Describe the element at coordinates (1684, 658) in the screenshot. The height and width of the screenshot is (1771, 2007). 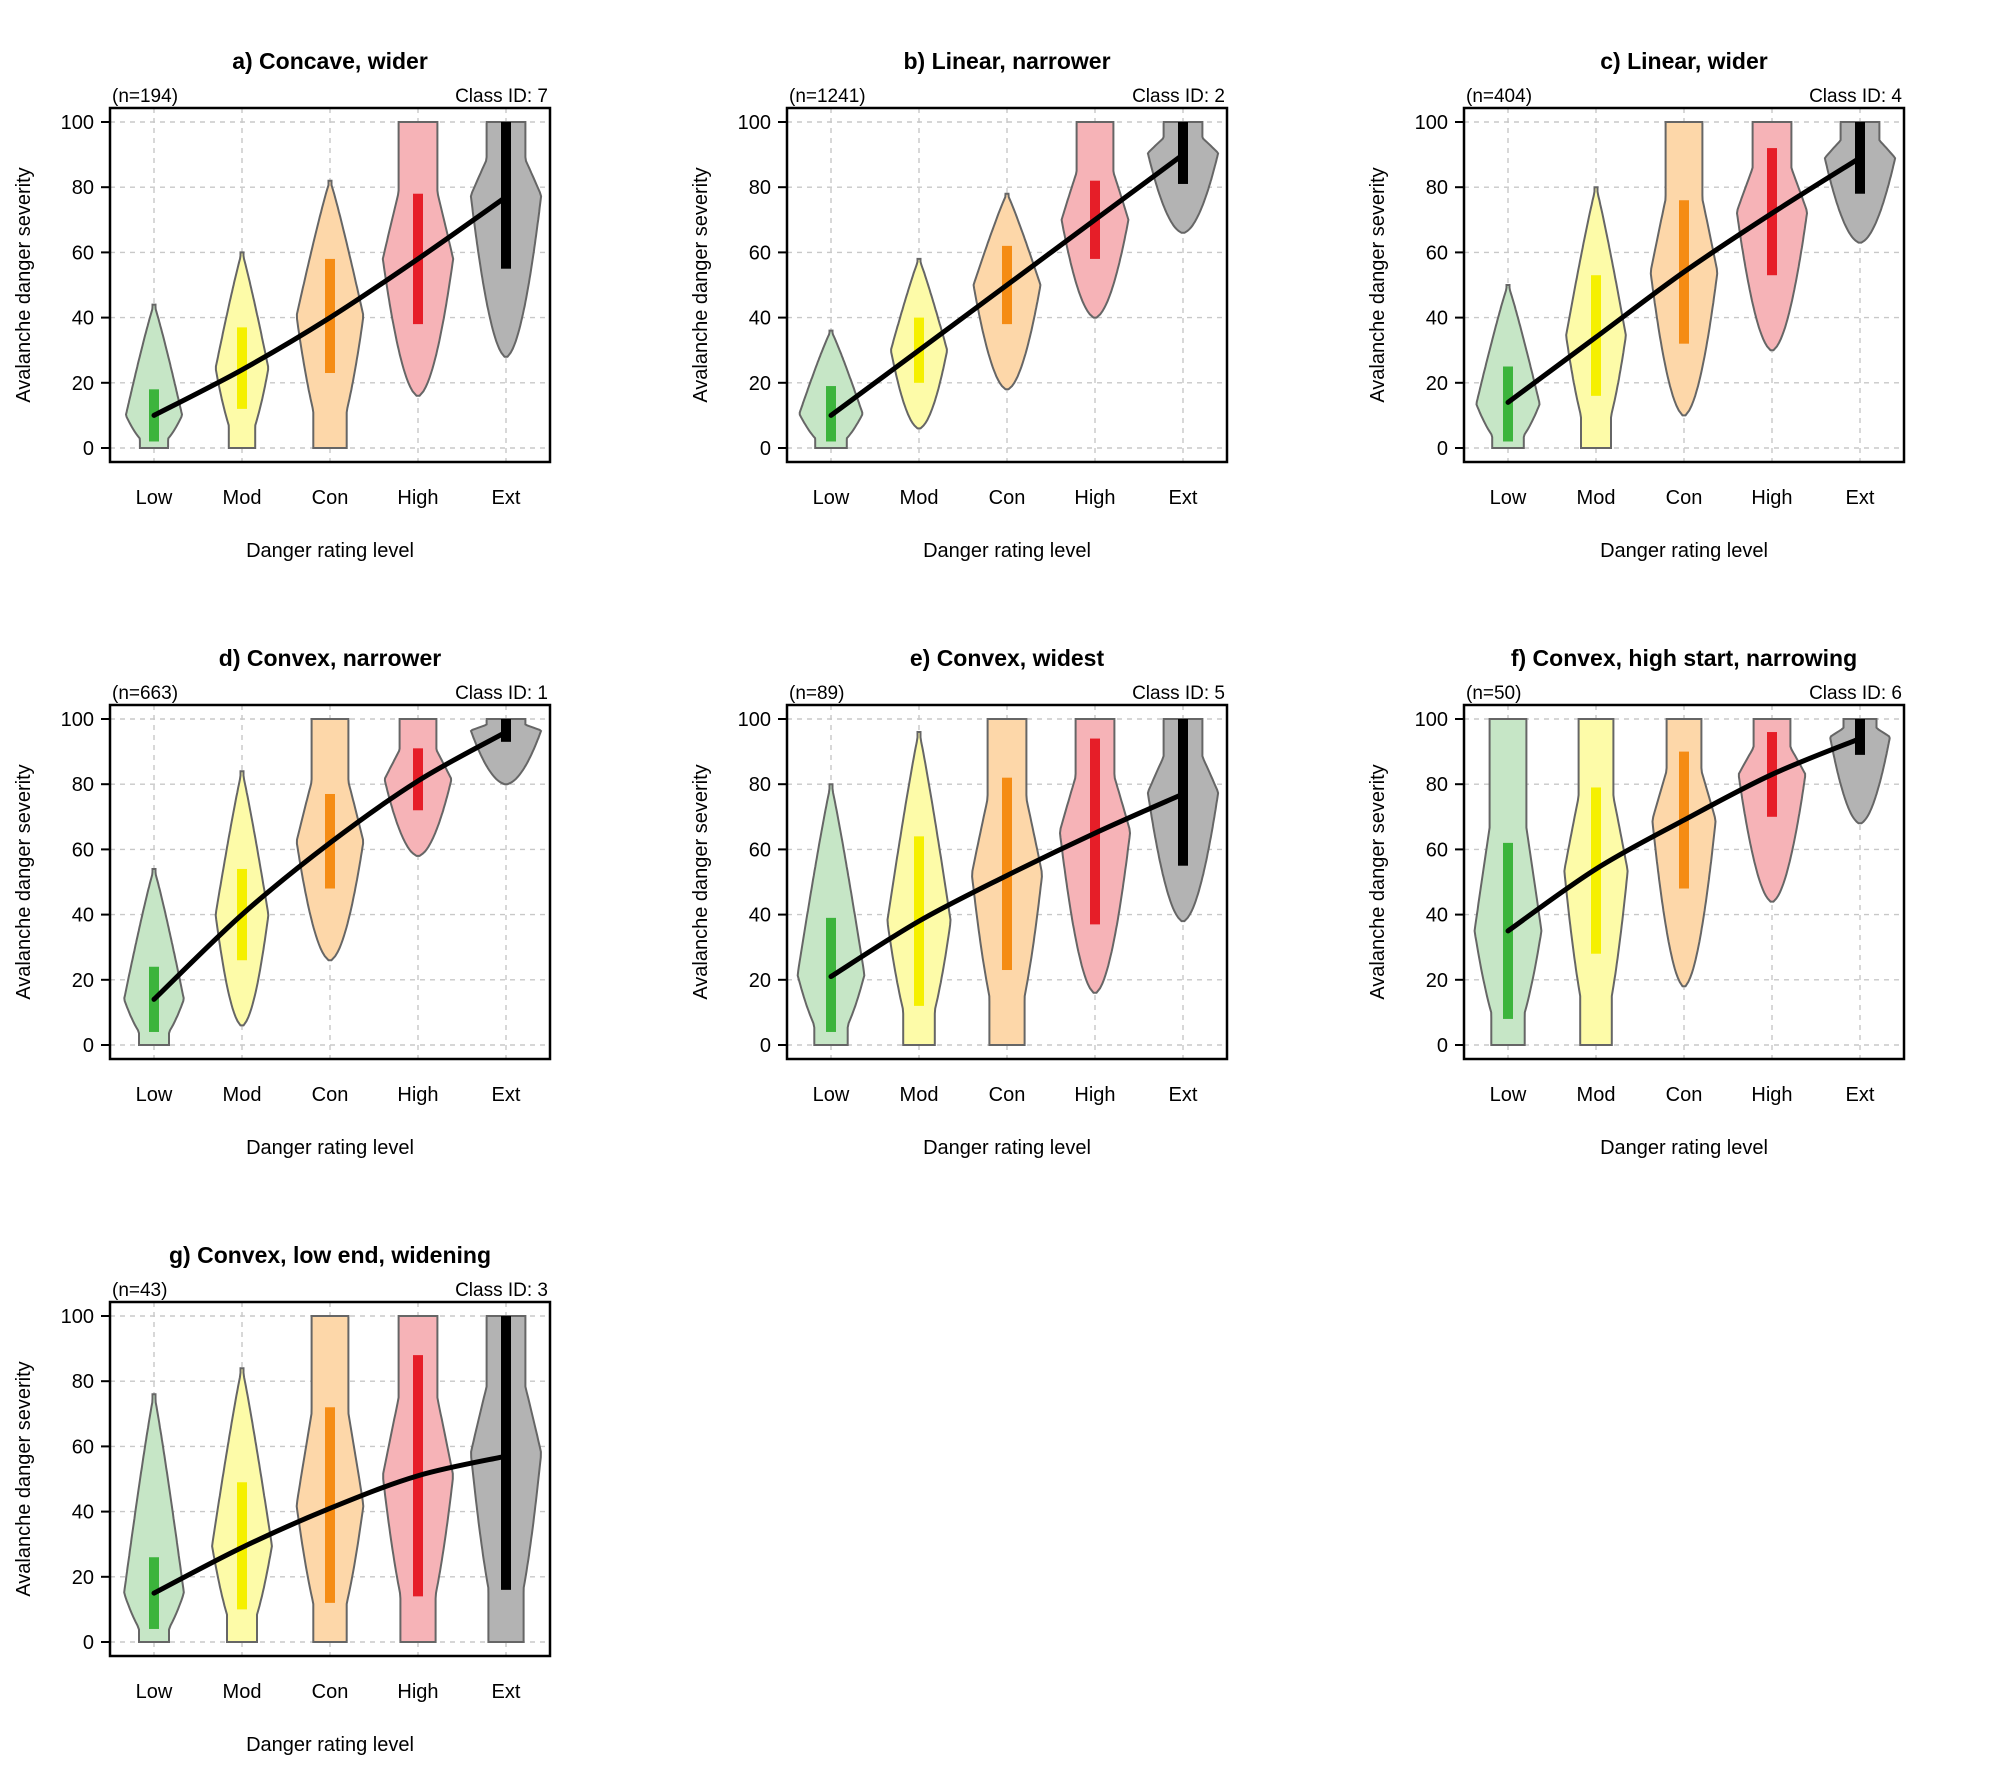
I see `panel-title: f) Convex, high start, narrowing` at that location.